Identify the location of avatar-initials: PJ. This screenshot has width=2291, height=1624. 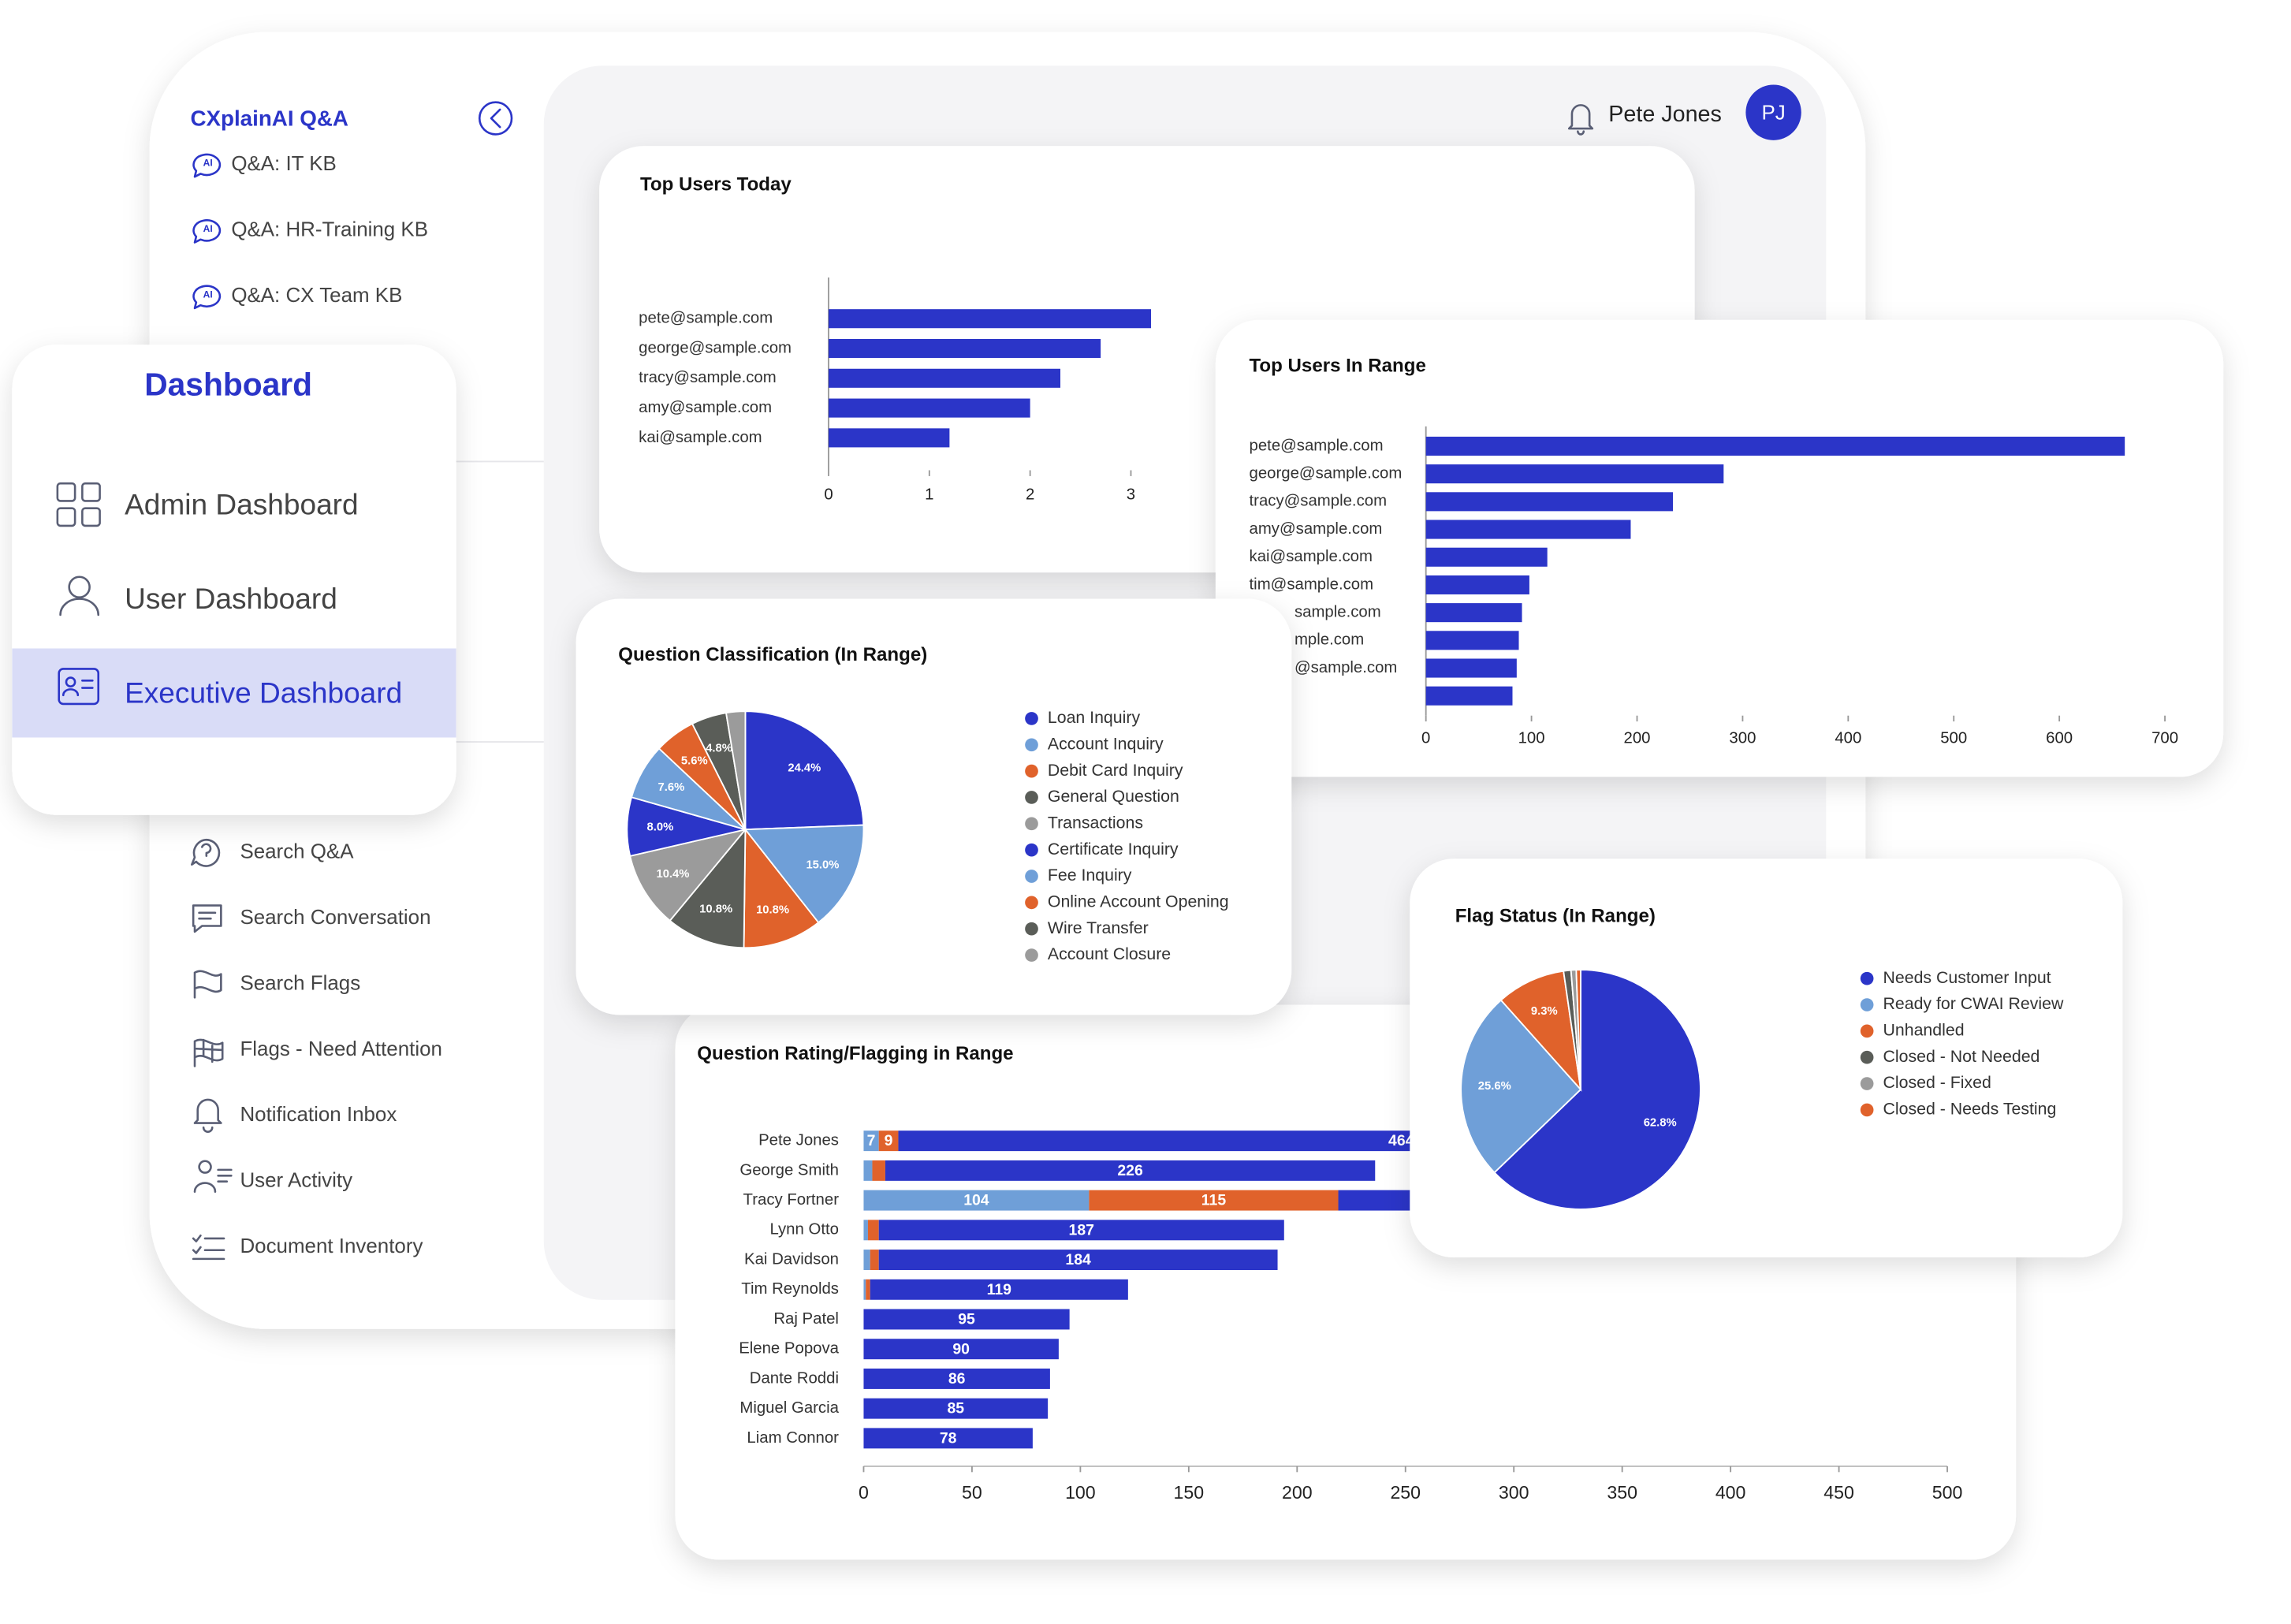
(1773, 113).